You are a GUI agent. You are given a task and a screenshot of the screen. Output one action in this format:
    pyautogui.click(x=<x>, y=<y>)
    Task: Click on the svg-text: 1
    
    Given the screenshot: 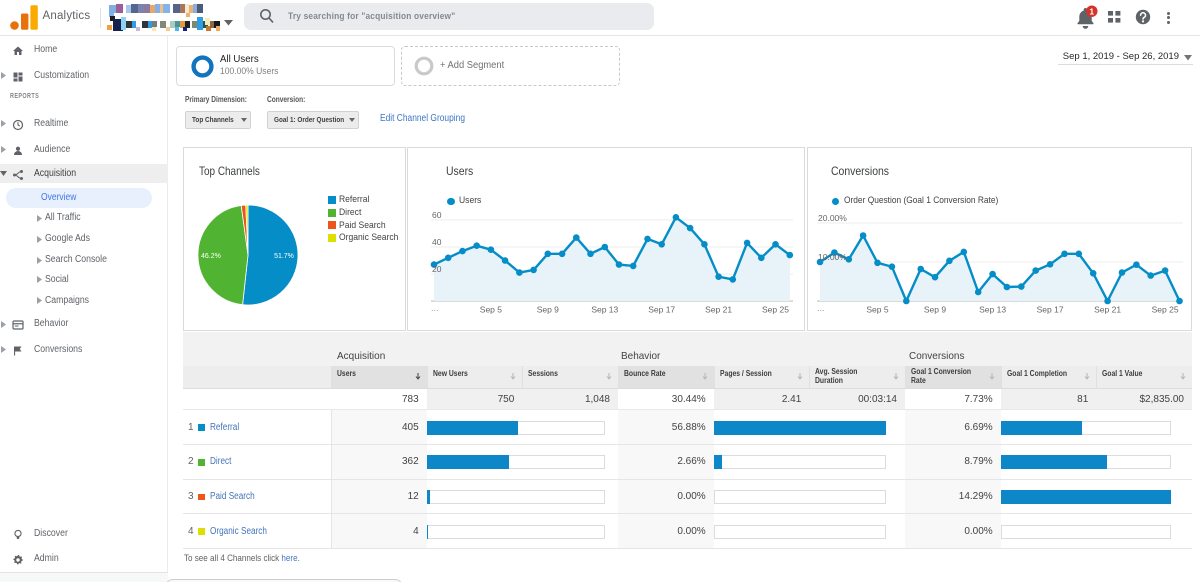 What is the action you would take?
    pyautogui.click(x=1091, y=11)
    